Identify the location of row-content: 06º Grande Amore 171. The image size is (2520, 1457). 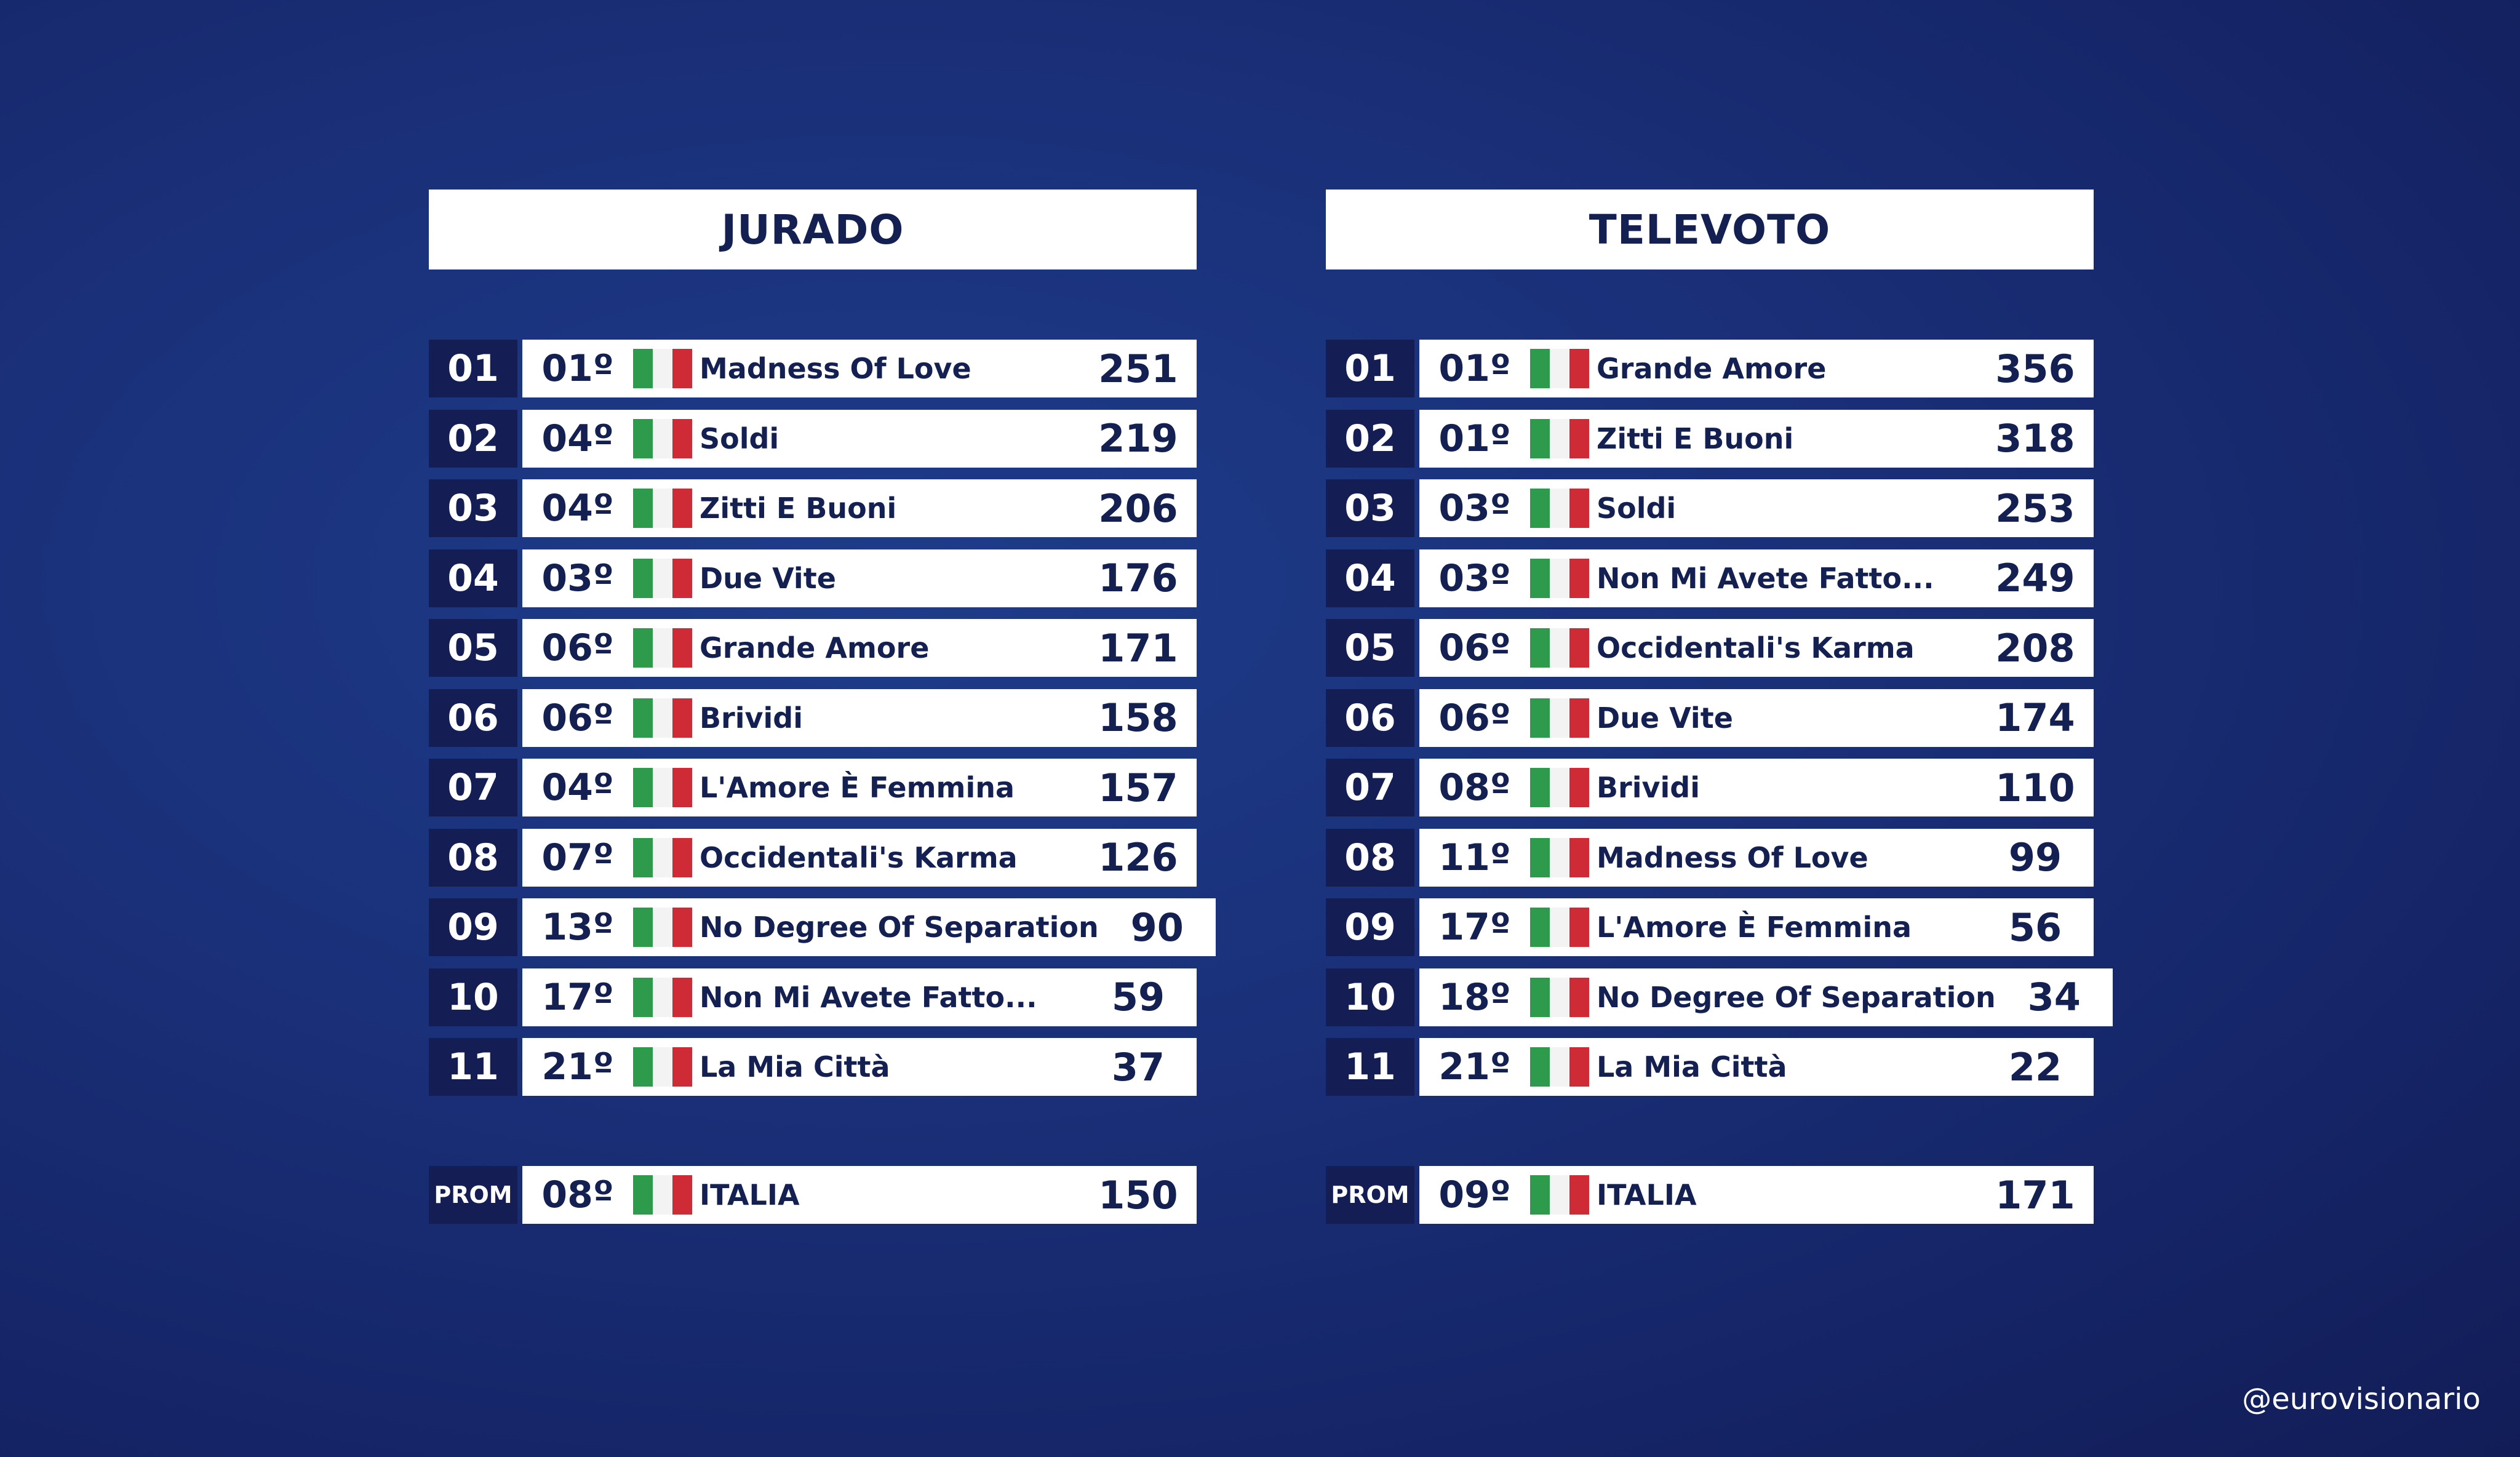
(859, 648).